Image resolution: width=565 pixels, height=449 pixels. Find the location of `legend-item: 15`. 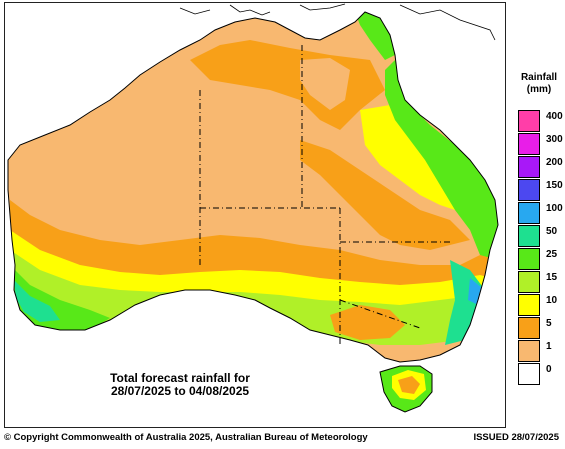

legend-item: 15 is located at coordinates (541, 282).